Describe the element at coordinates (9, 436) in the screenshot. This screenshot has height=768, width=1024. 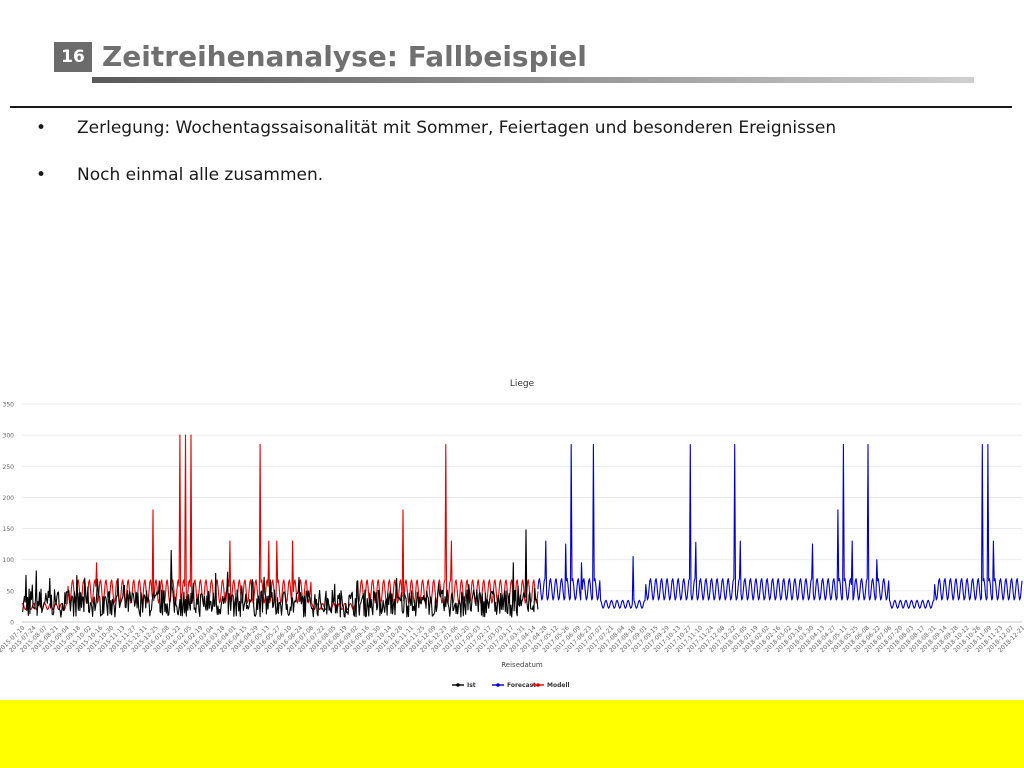
I see `y-tick-label: 300` at that location.